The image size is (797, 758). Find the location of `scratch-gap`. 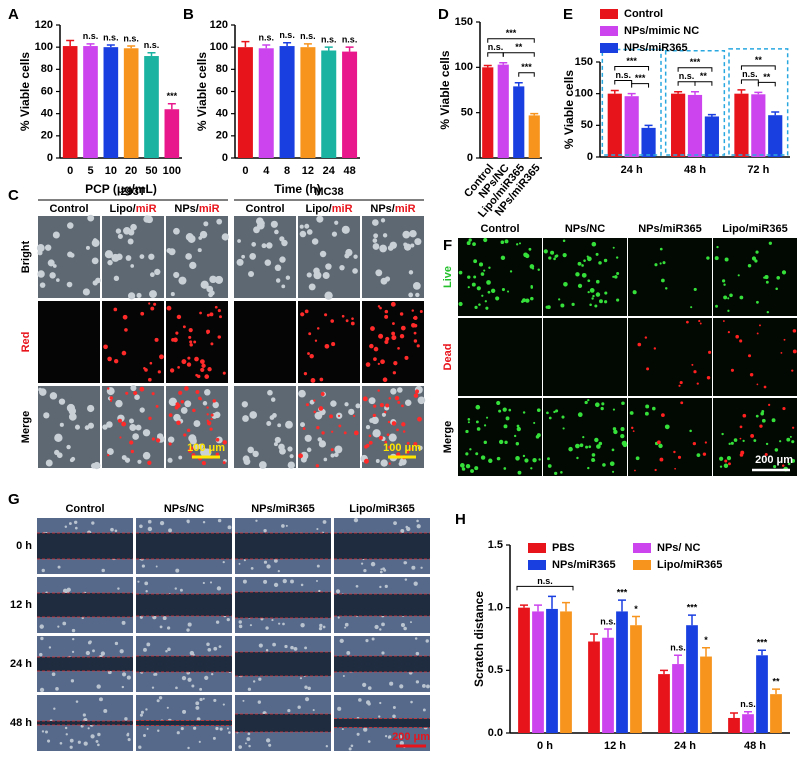

scratch-gap is located at coordinates (382, 546).